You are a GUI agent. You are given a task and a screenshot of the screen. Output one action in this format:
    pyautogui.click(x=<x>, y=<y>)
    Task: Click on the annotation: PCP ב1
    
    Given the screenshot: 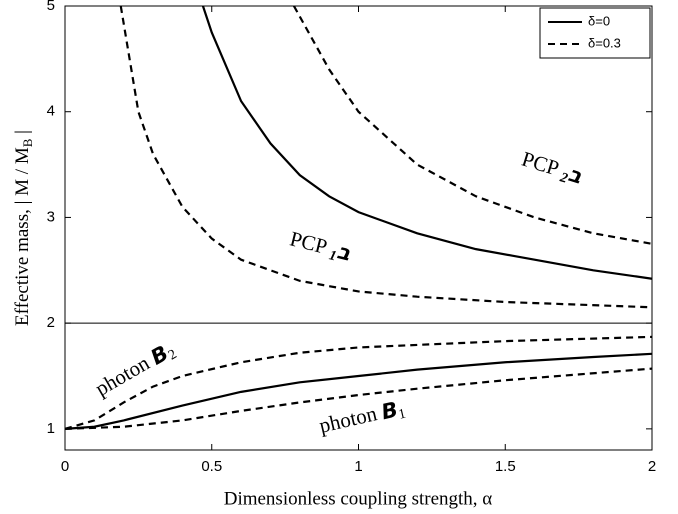 What is the action you would take?
    pyautogui.click(x=320, y=247)
    